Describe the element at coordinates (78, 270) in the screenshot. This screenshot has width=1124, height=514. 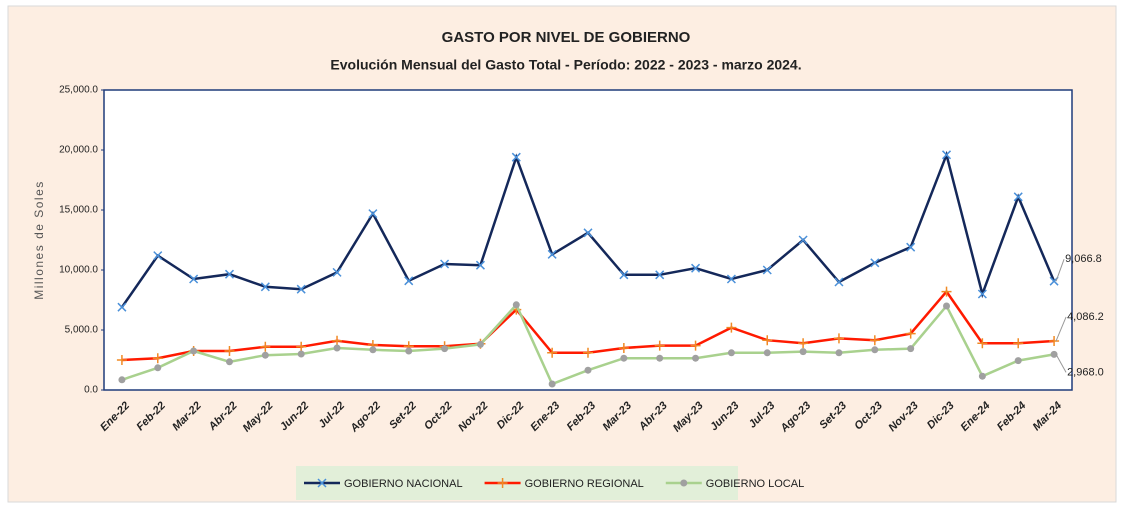
I see `y-tick-label: 10,000.0` at that location.